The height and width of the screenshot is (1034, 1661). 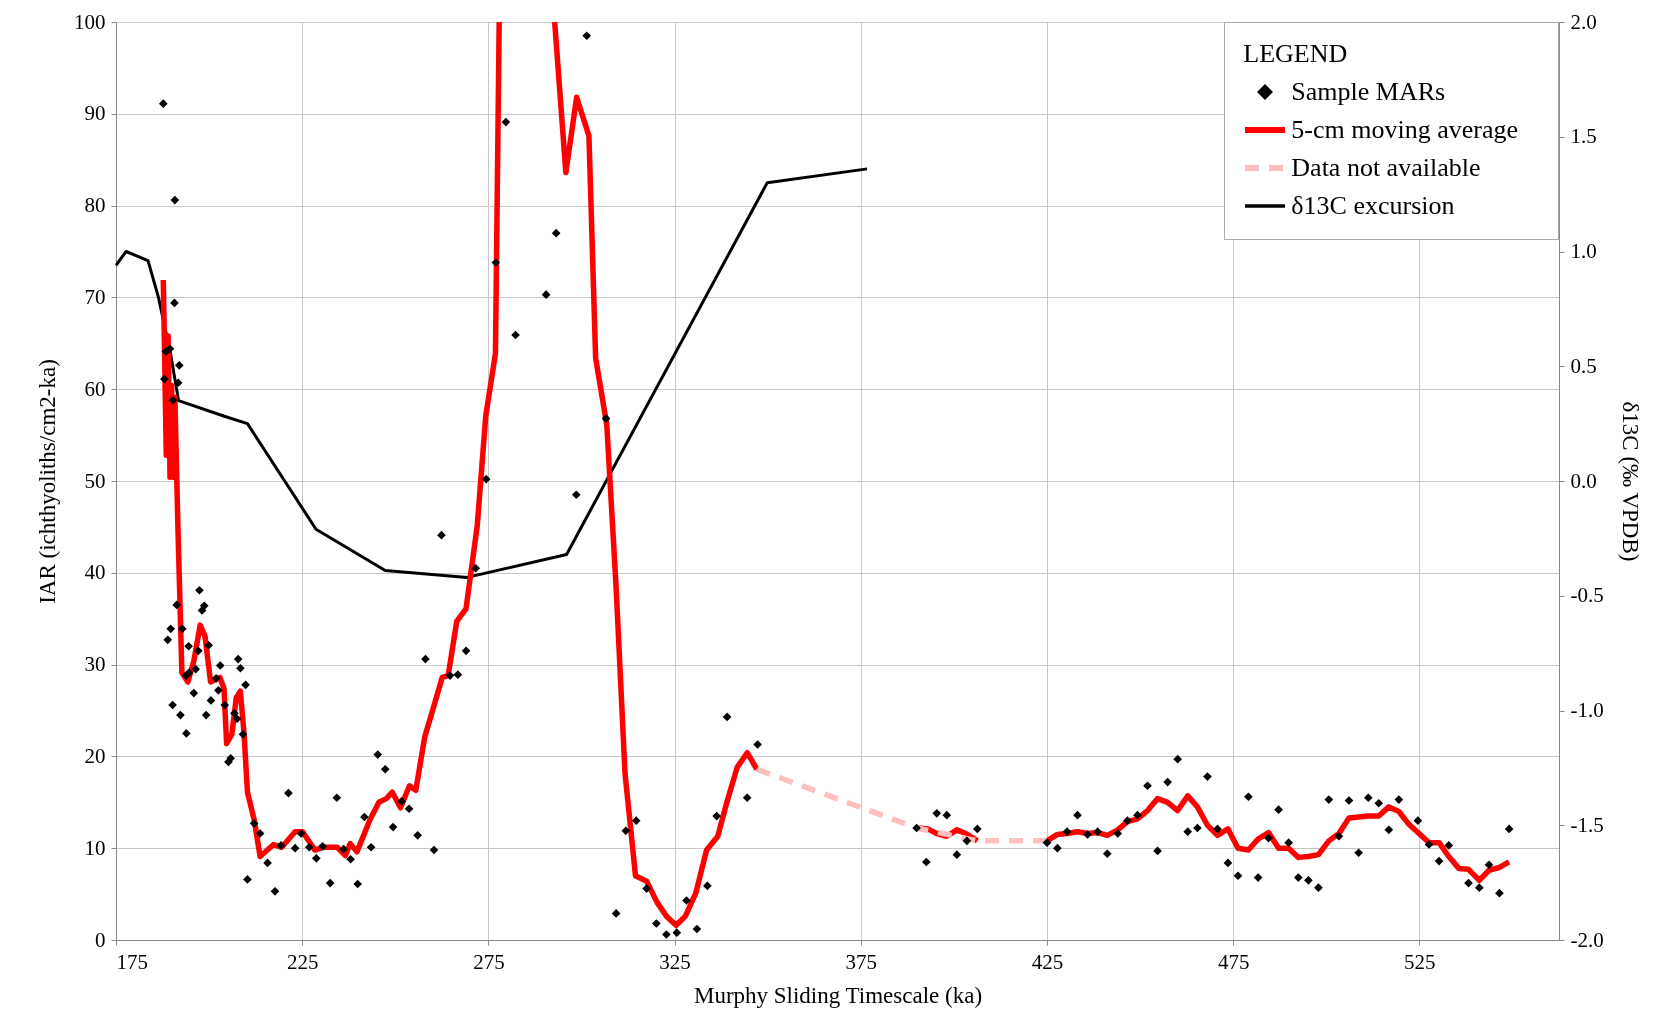 I want to click on x-tick-label: 325, so click(x=675, y=961).